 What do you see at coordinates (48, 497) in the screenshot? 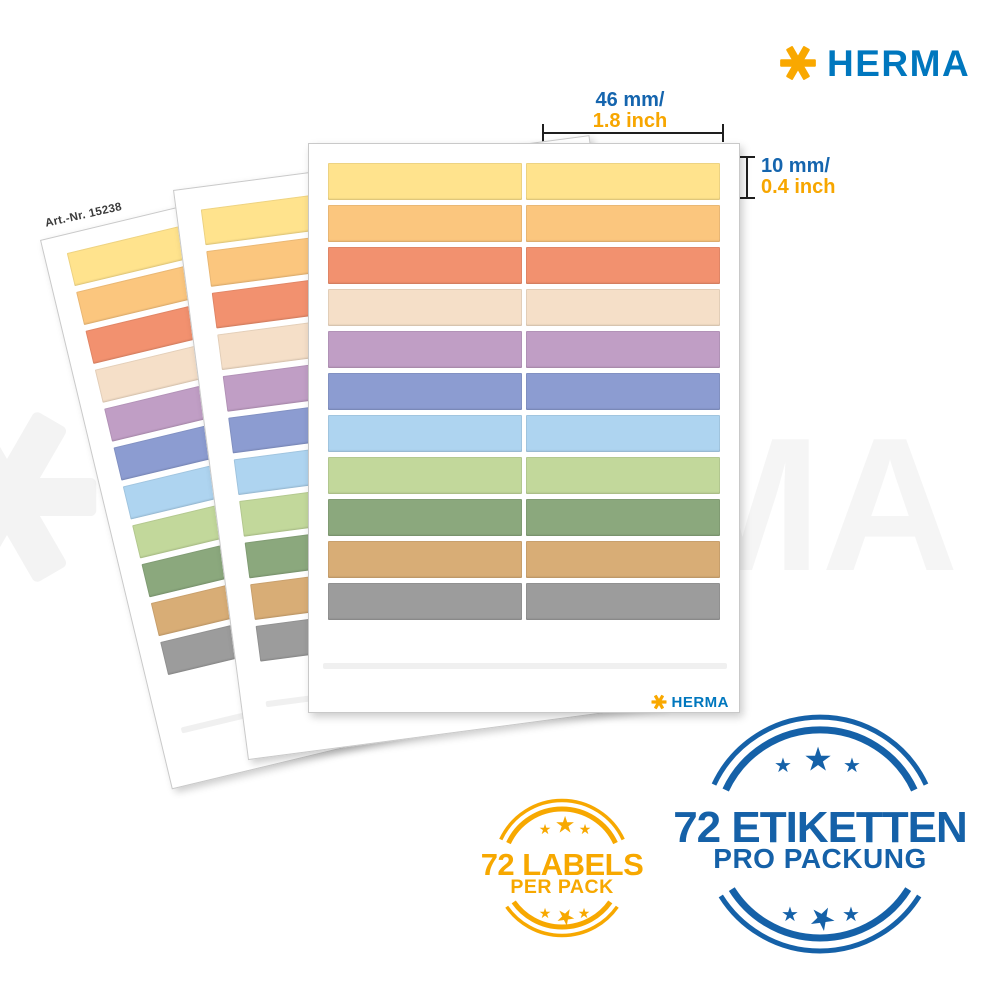
I see `herma-asterisk-watermark-icon` at bounding box center [48, 497].